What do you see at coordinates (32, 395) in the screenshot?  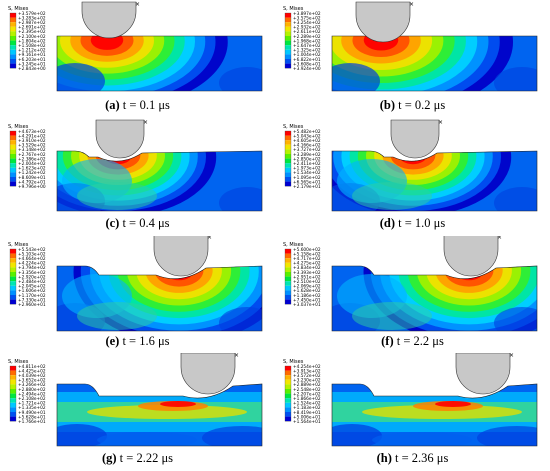 I see `legend-value: +2.494e+02` at bounding box center [32, 395].